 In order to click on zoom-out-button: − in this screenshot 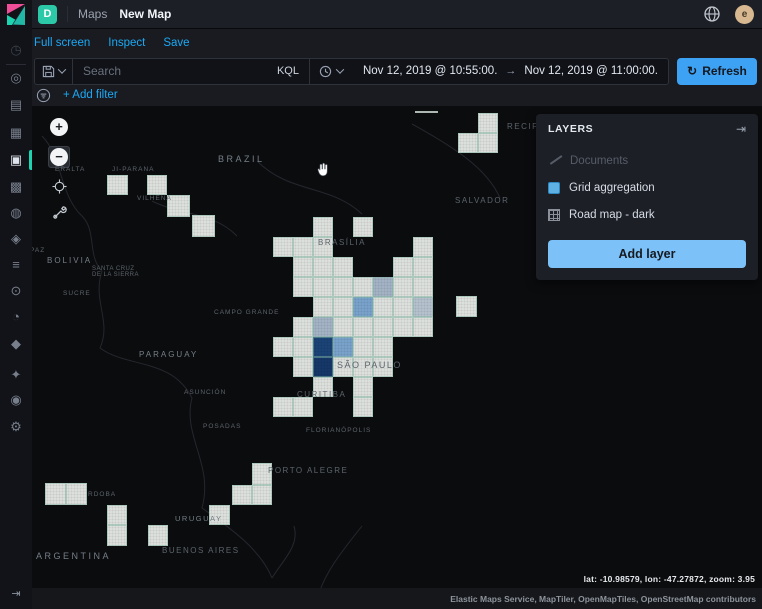, I will do `click(59, 157)`.